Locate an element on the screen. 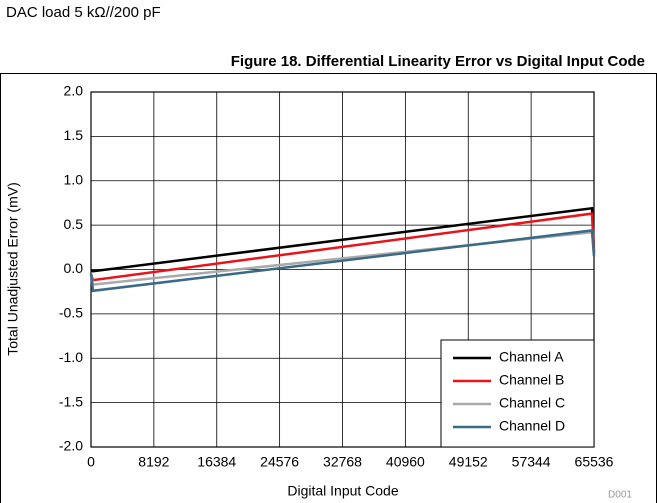  legend-label: Channel D is located at coordinates (532, 426).